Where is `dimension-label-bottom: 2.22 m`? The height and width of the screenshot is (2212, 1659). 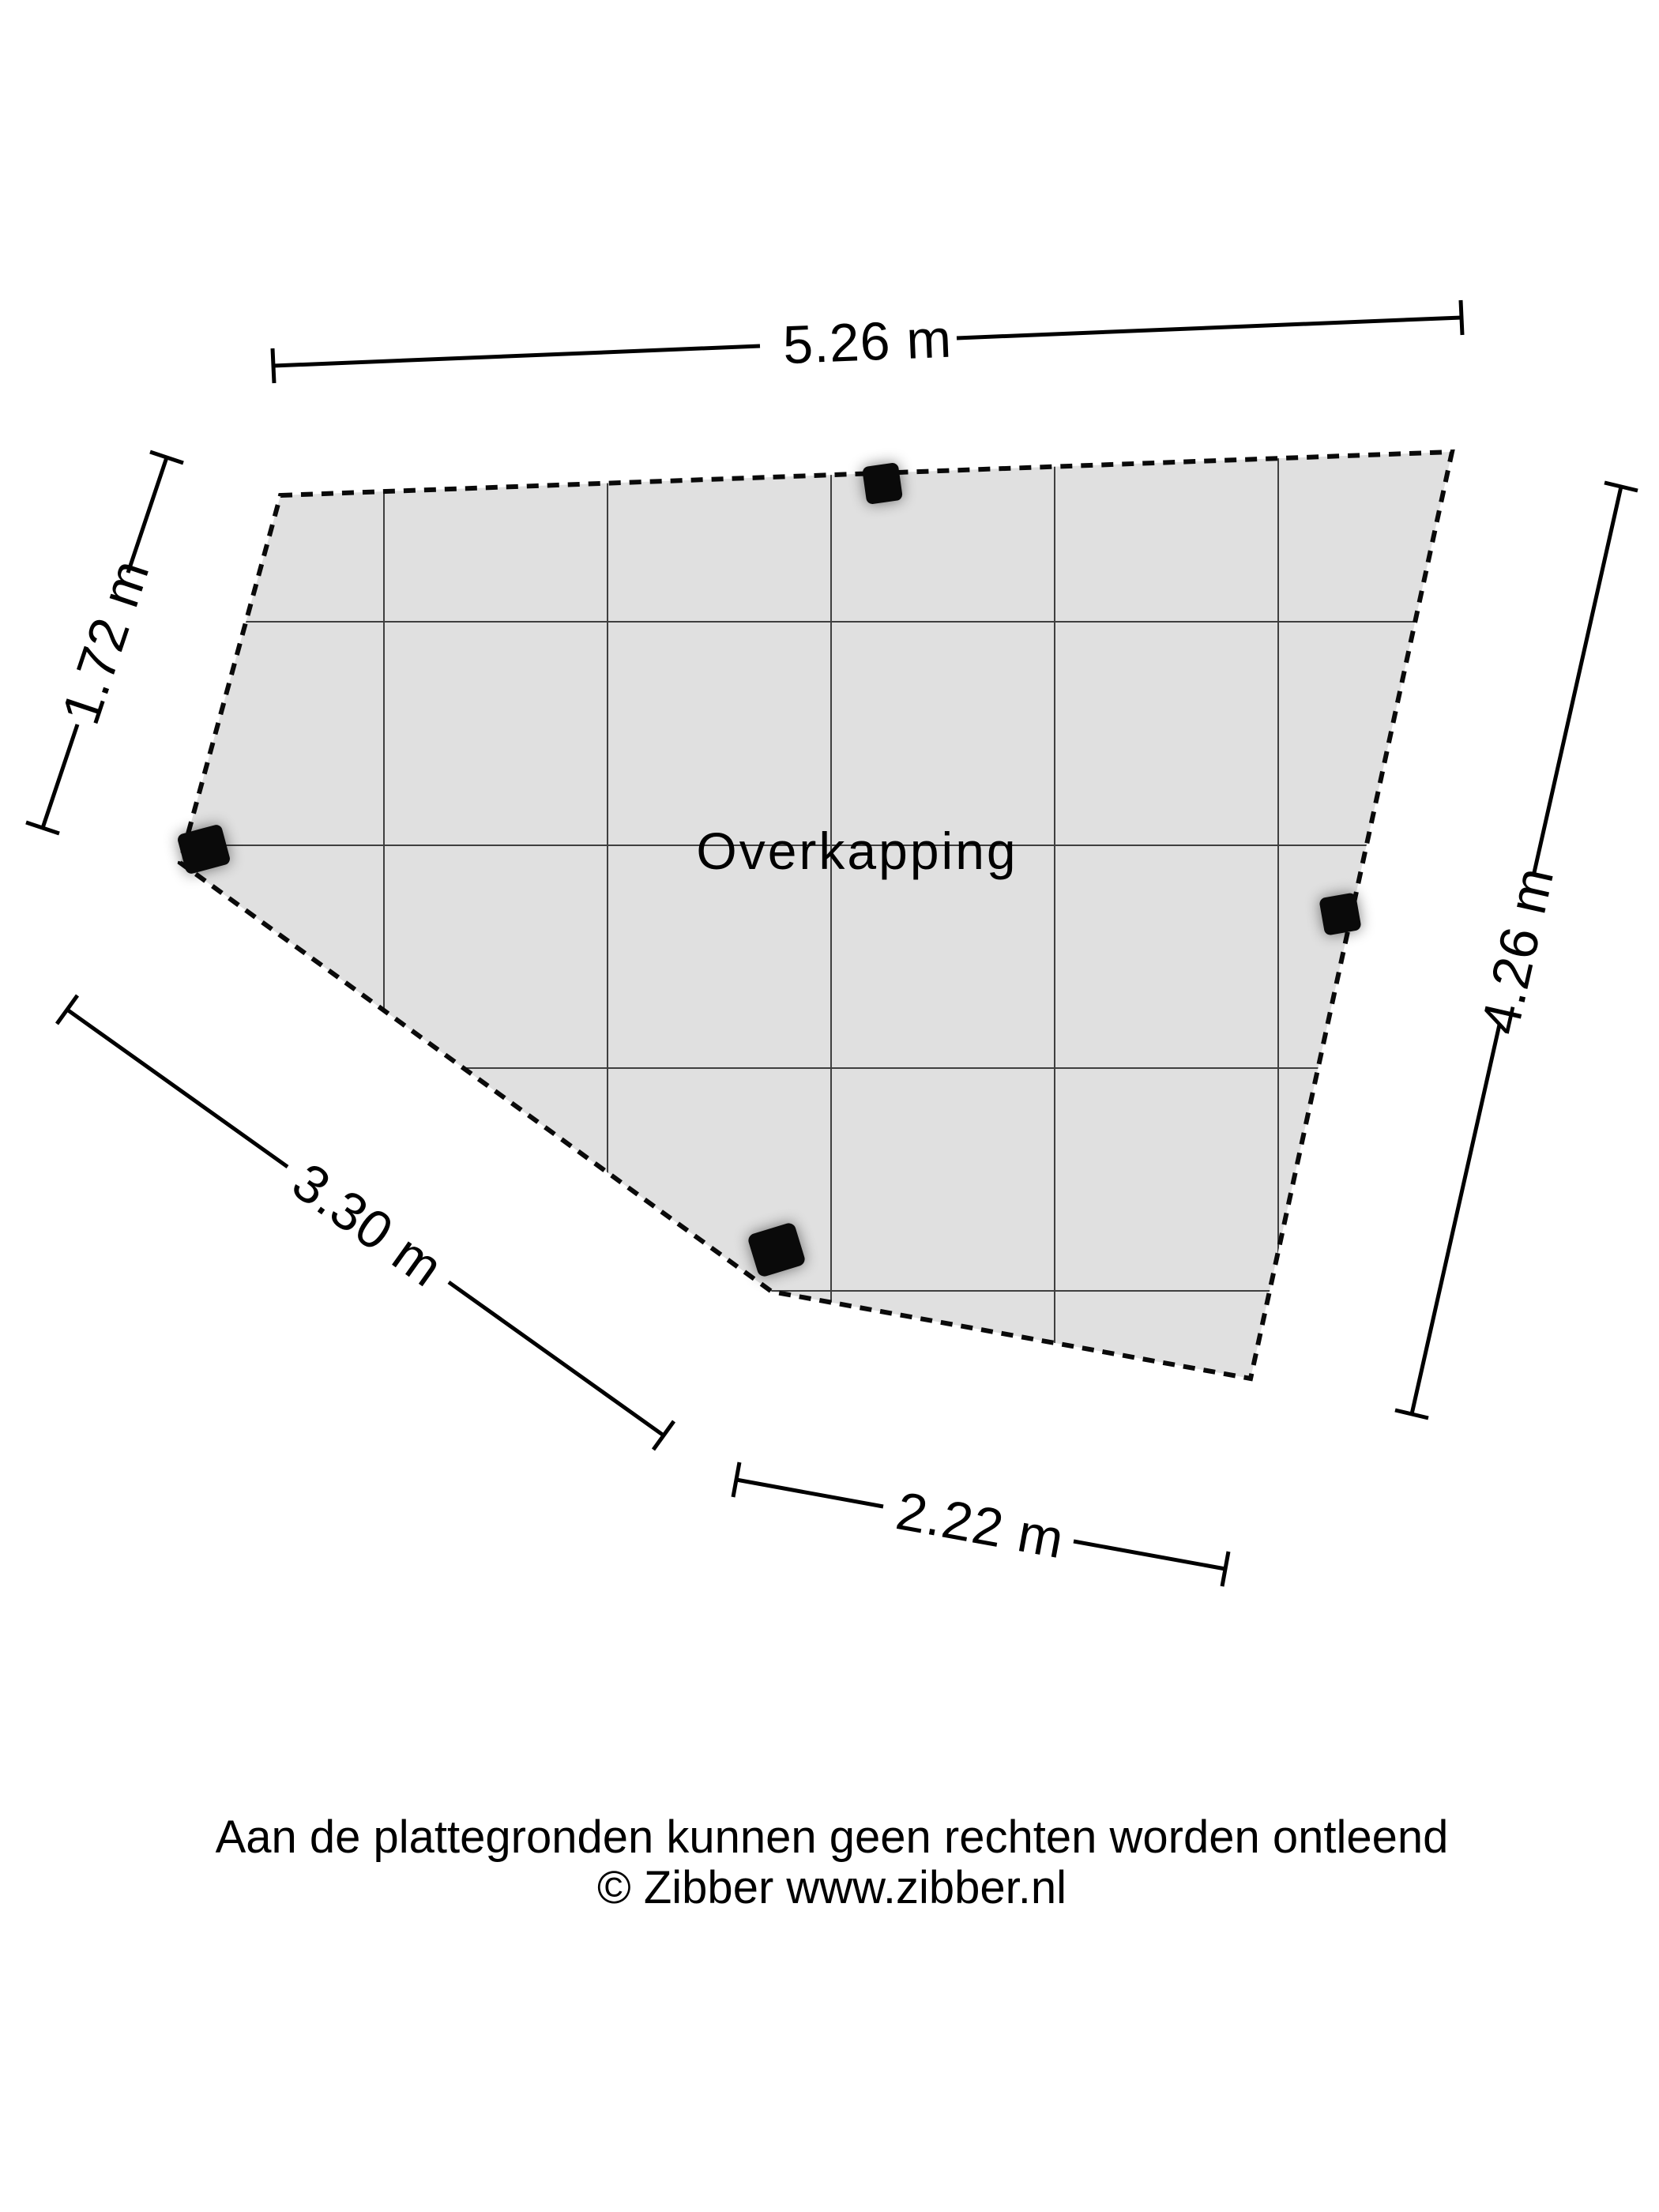
dimension-label-bottom: 2.22 m is located at coordinates (980, 1525).